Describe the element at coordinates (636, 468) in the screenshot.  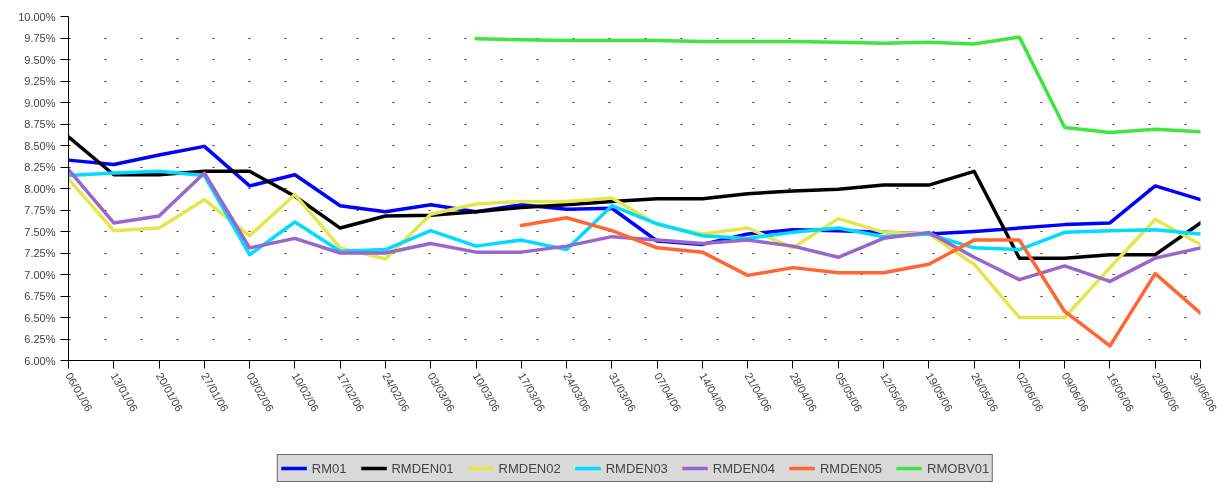
I see `legend-label: RMDEN03` at that location.